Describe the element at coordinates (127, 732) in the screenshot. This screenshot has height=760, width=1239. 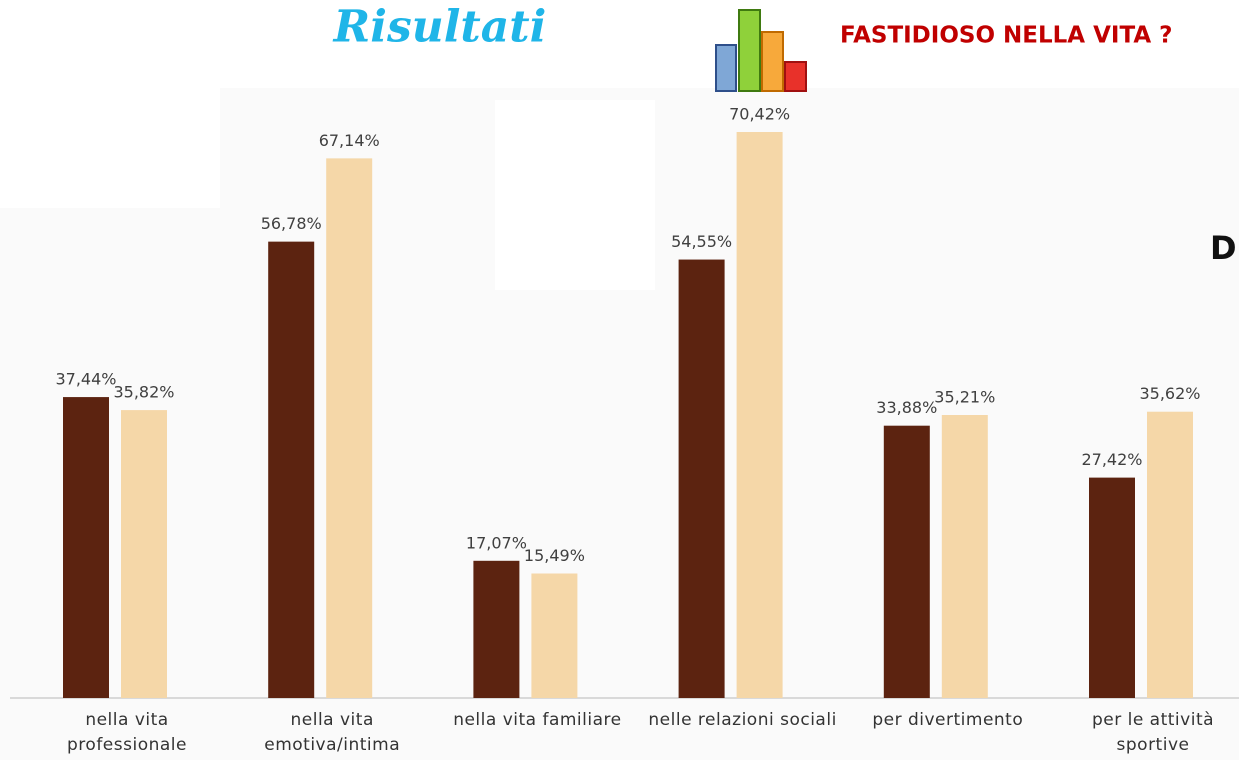
I see `x-tick-label: nella vita professionale` at that location.